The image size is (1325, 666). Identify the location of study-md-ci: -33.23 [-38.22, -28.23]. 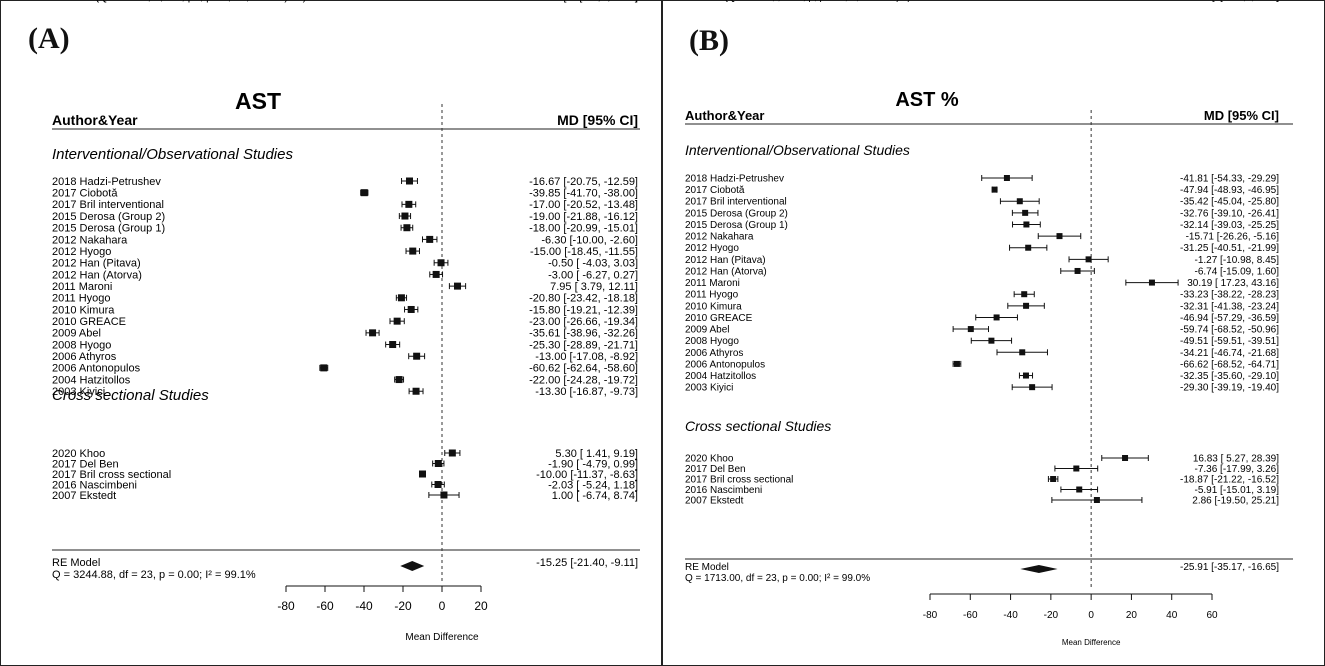
(1229, 295).